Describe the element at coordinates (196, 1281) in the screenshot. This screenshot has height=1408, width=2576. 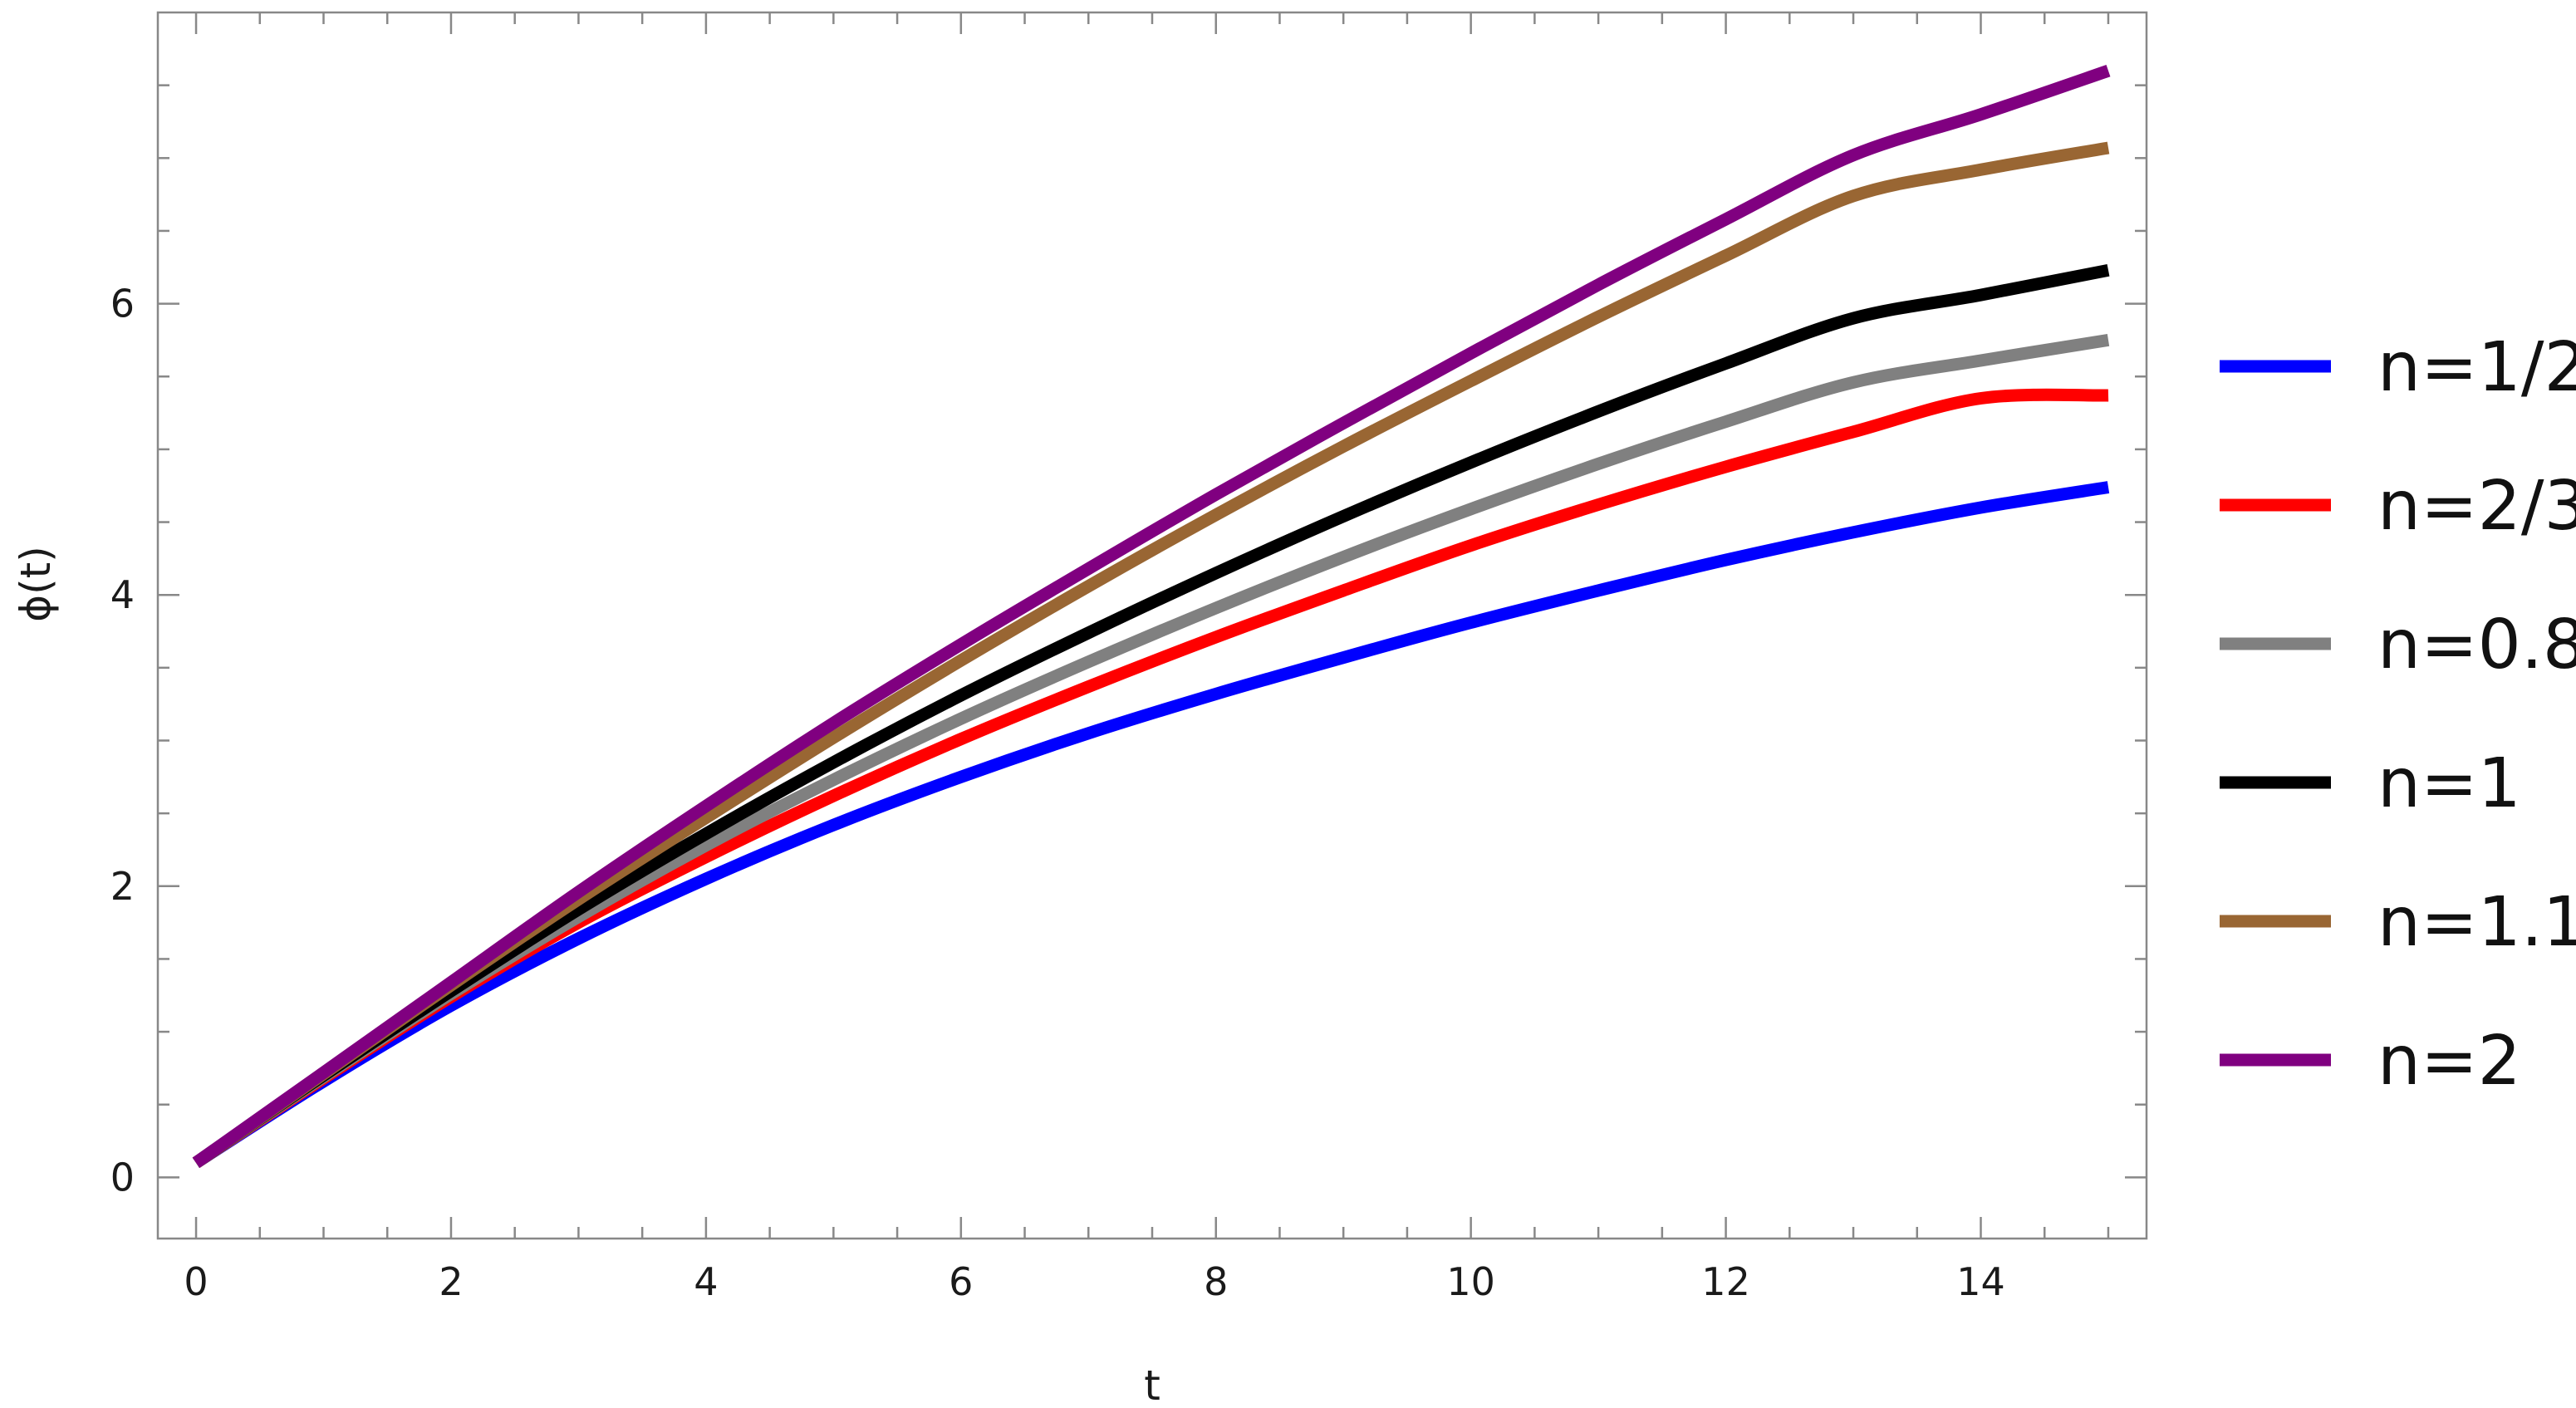
I see `x-tick-label: 0` at that location.